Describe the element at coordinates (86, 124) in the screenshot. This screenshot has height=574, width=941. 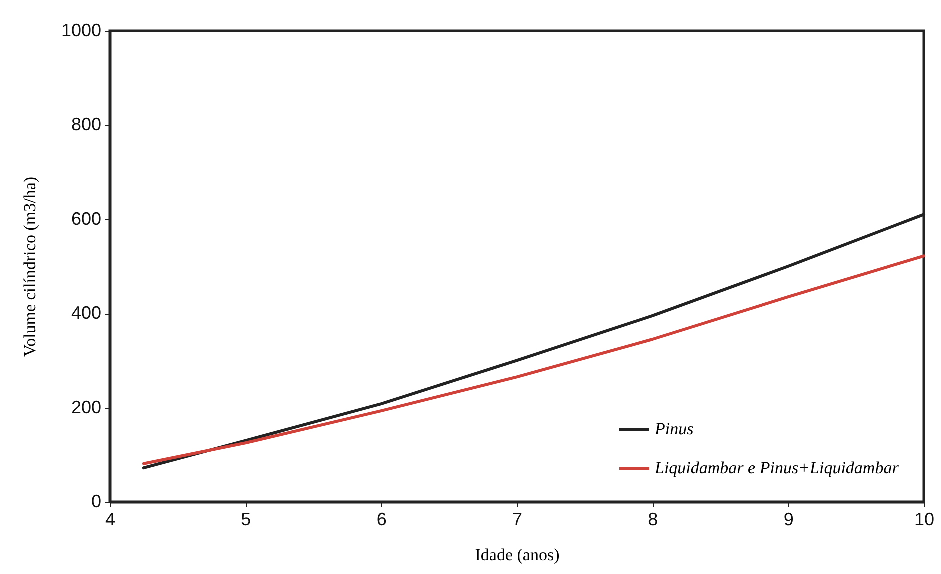
I see `y-tick-label: 800` at that location.